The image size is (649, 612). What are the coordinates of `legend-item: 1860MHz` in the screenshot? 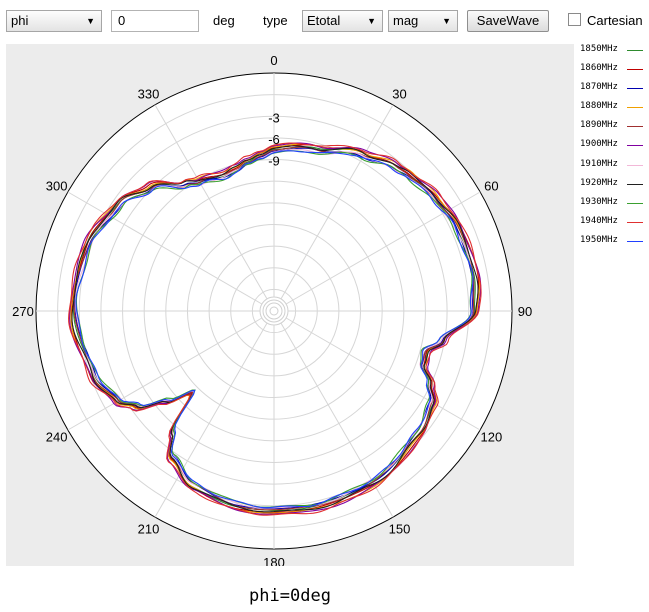 It's located at (614, 72).